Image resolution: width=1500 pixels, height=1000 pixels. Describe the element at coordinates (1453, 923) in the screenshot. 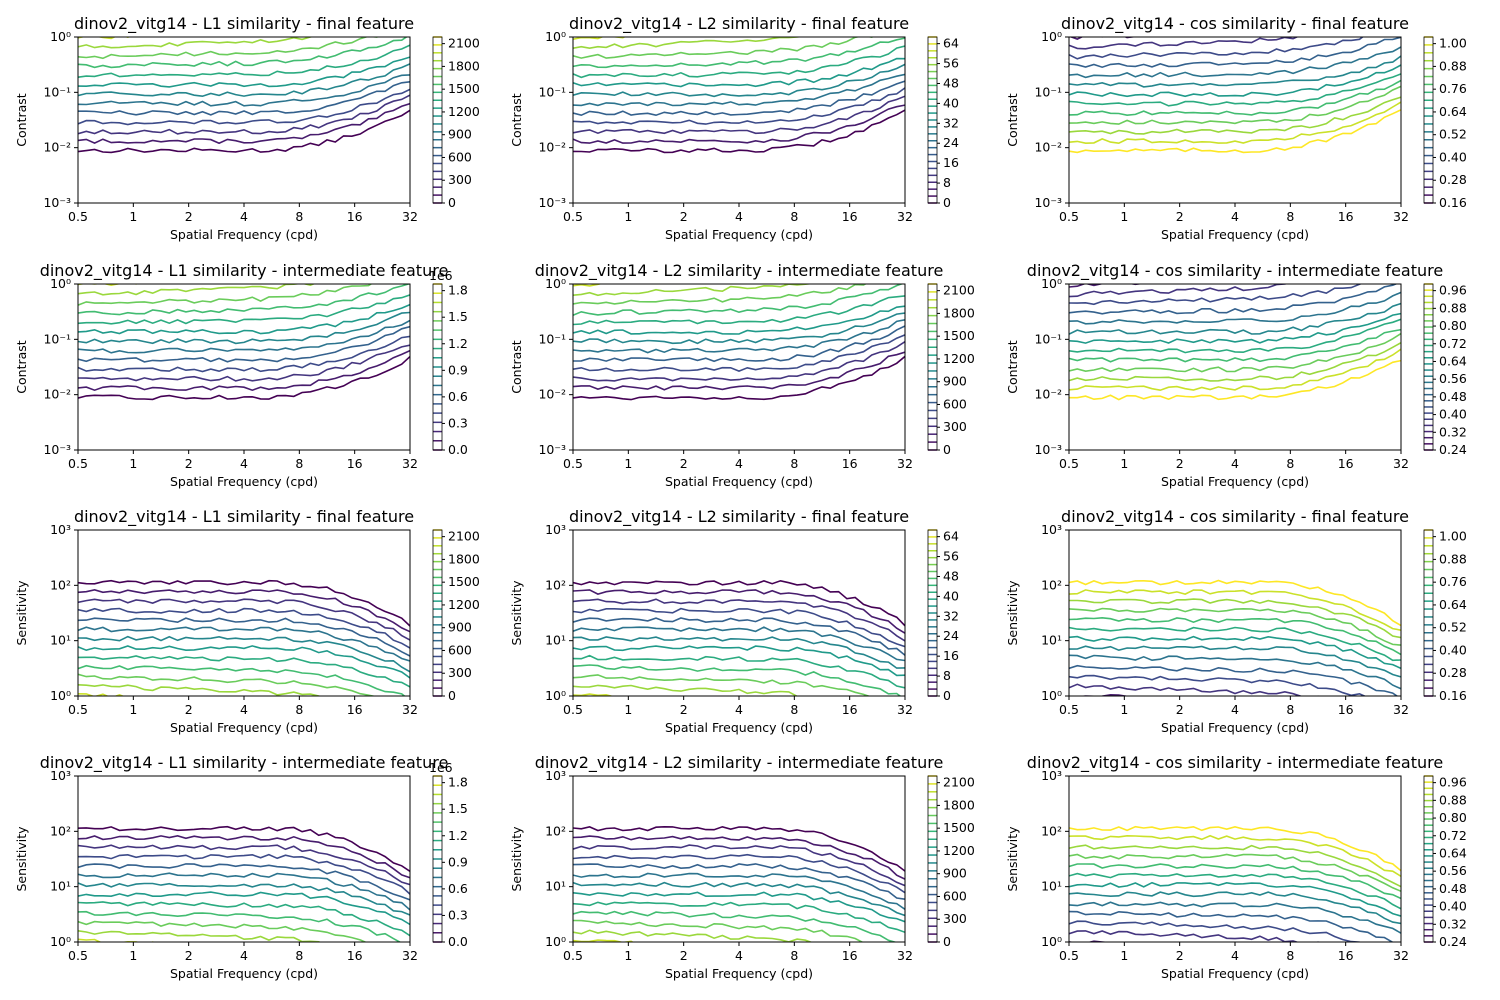

I see `colorbar-tick-label: 0.32` at that location.